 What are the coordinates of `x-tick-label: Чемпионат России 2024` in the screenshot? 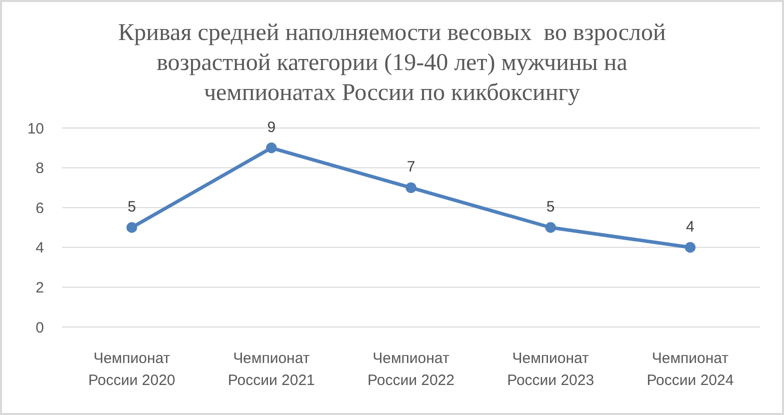 It's located at (690, 369).